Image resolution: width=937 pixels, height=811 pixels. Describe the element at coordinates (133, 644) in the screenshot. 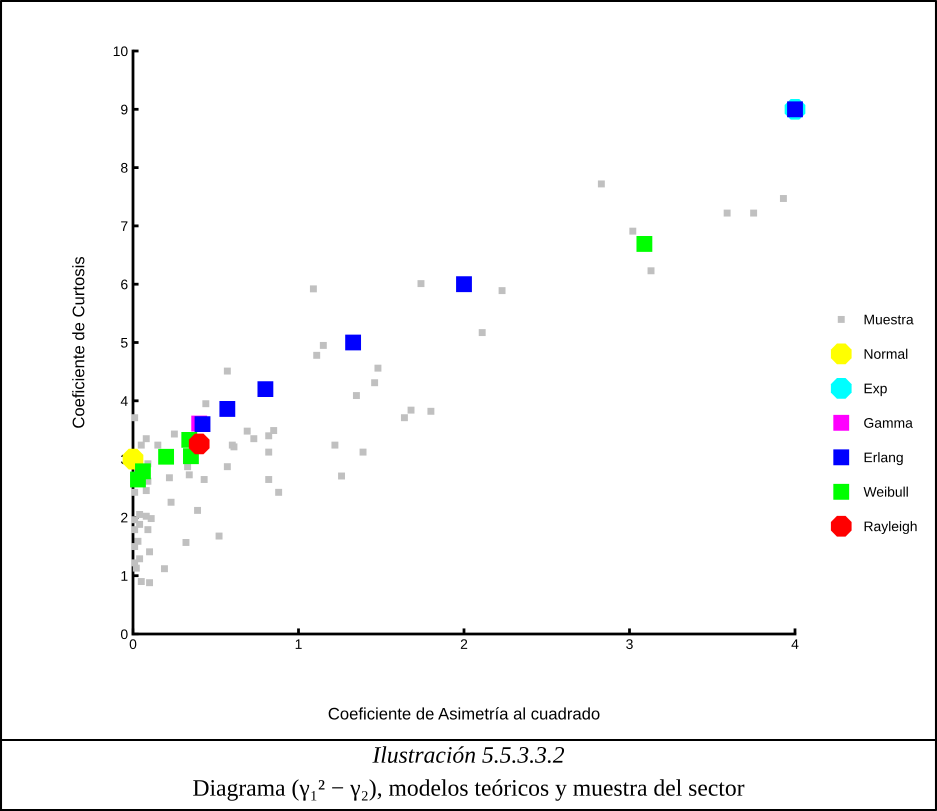

I see `x-tick-label: 0` at that location.